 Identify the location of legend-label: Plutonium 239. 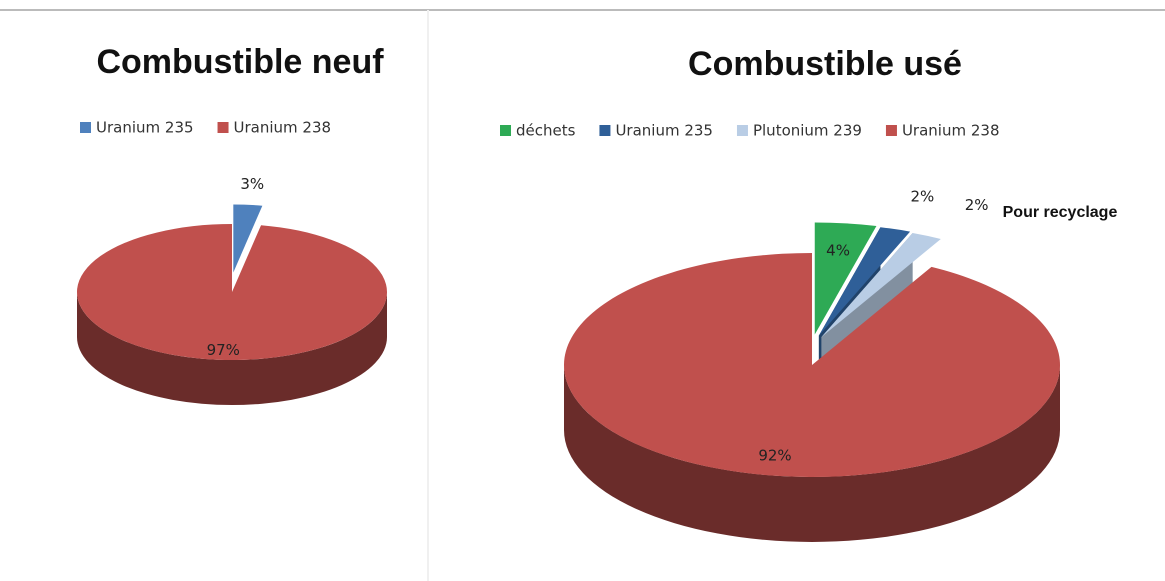
(807, 131).